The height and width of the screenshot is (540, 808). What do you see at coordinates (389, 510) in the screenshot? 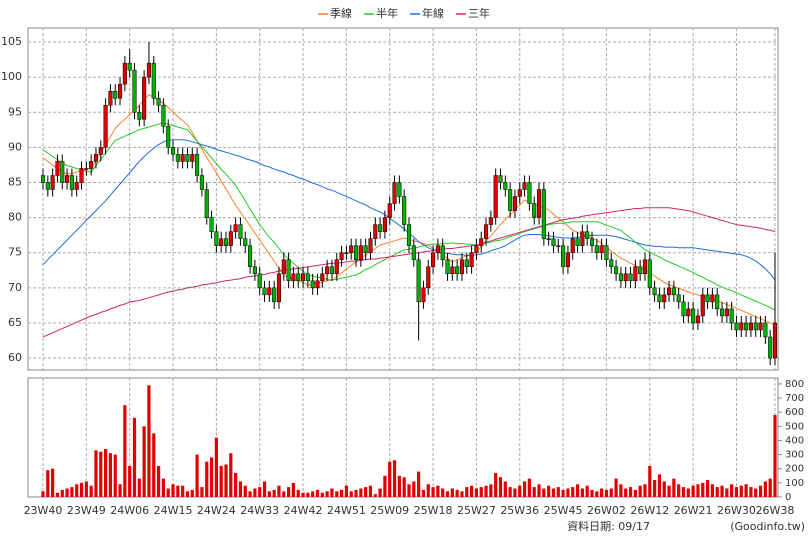
I see `x-tick-label: 25W09` at bounding box center [389, 510].